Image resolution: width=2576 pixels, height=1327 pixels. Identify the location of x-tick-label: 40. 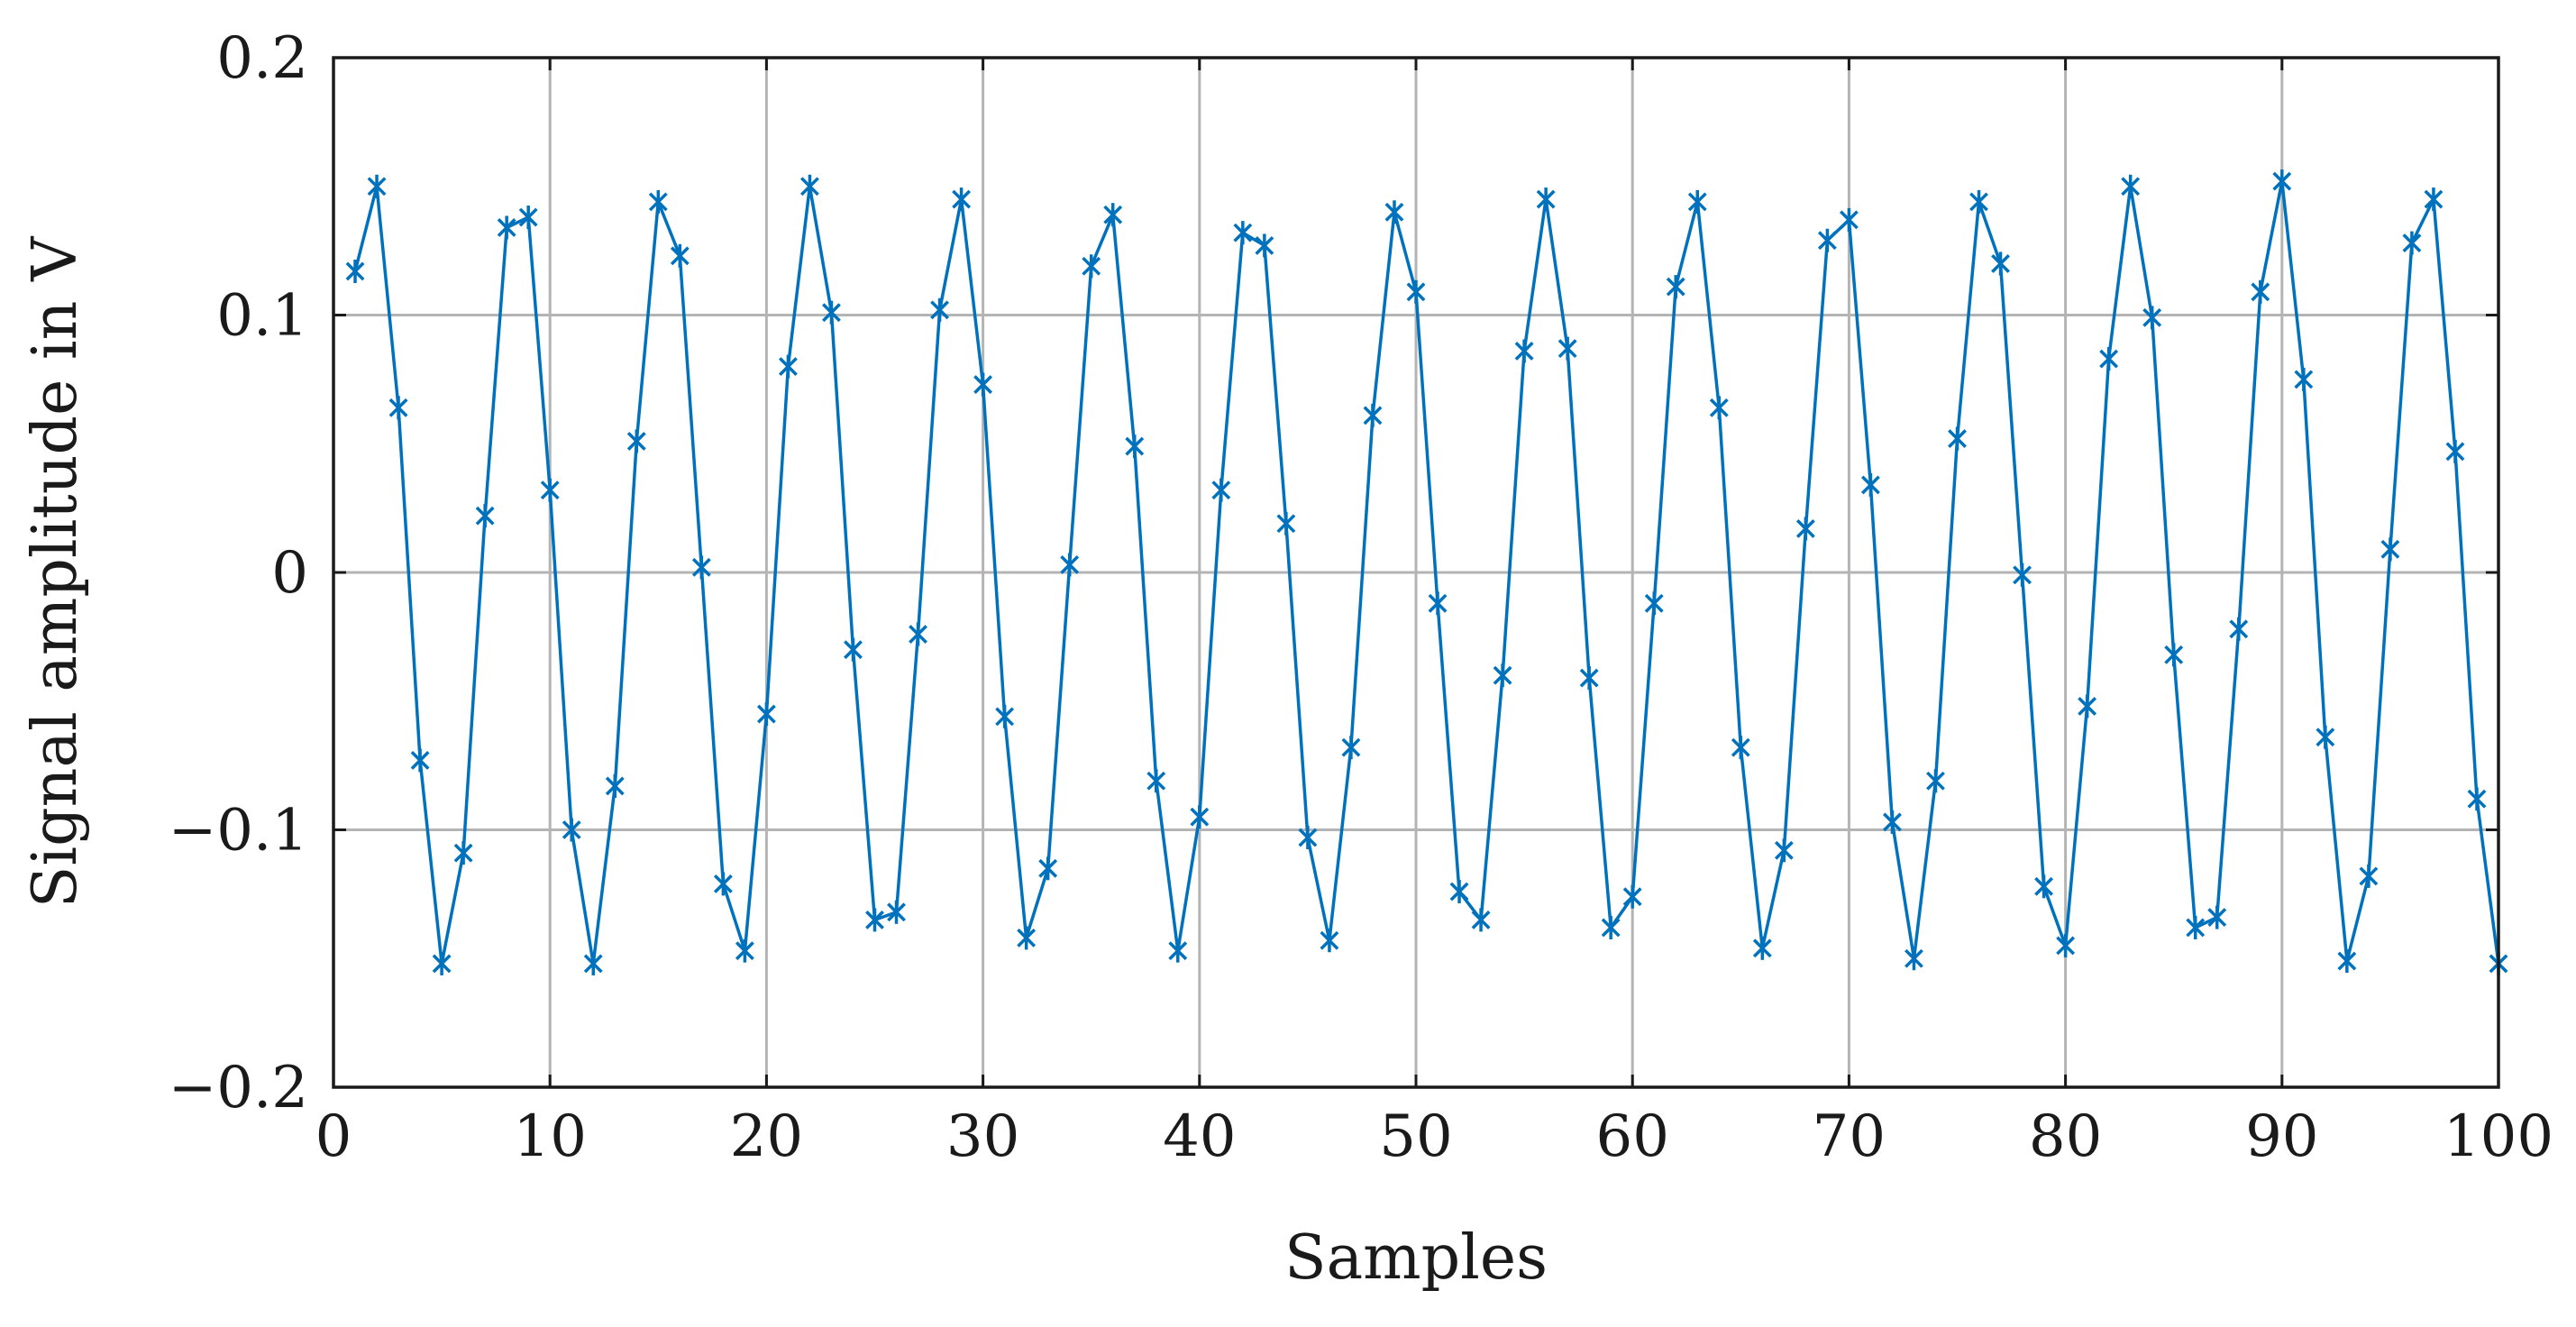
(1199, 1136).